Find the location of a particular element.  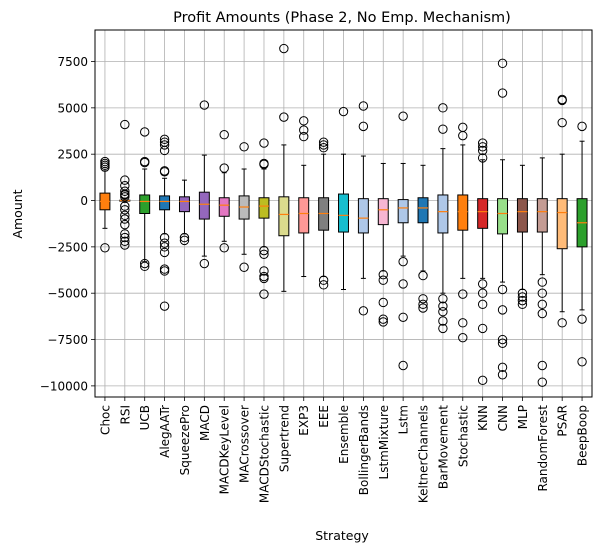

y-tick-label: 0 is located at coordinates (84, 201).